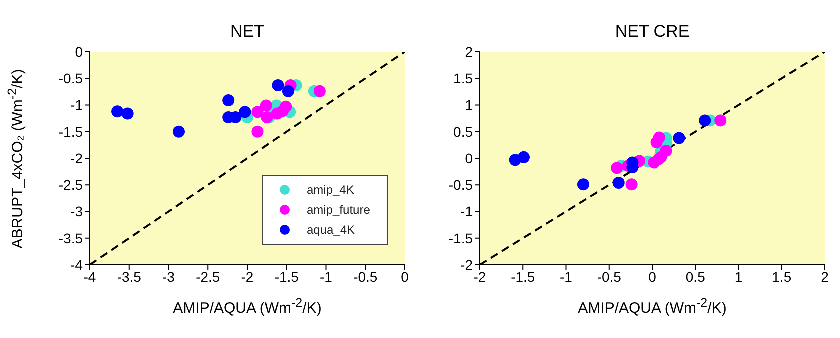  I want to click on x-tick-label: 1.5, so click(782, 276).